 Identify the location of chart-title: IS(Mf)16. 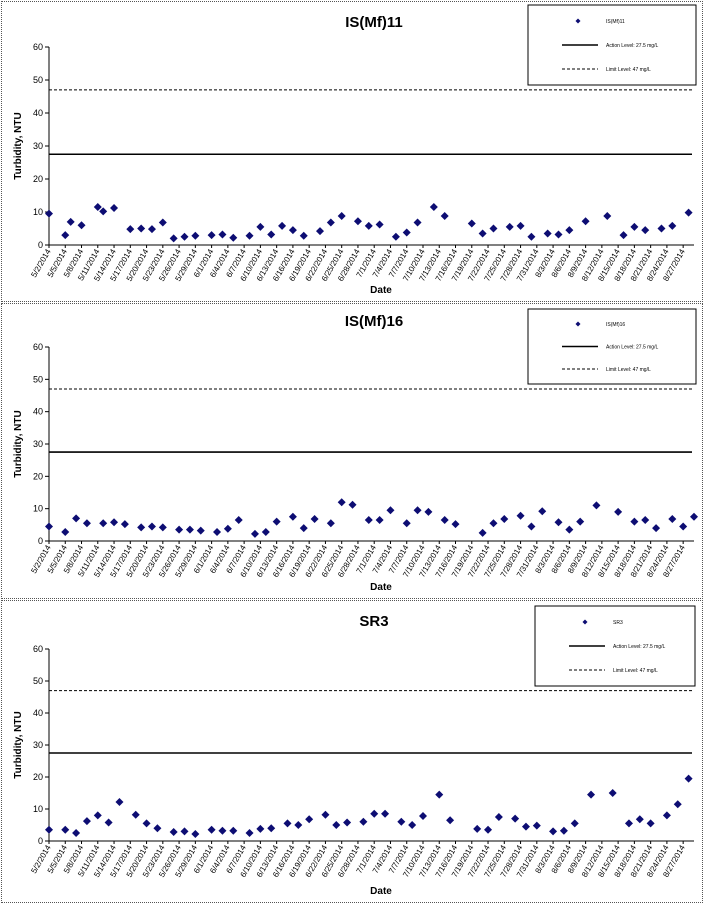
(374, 321).